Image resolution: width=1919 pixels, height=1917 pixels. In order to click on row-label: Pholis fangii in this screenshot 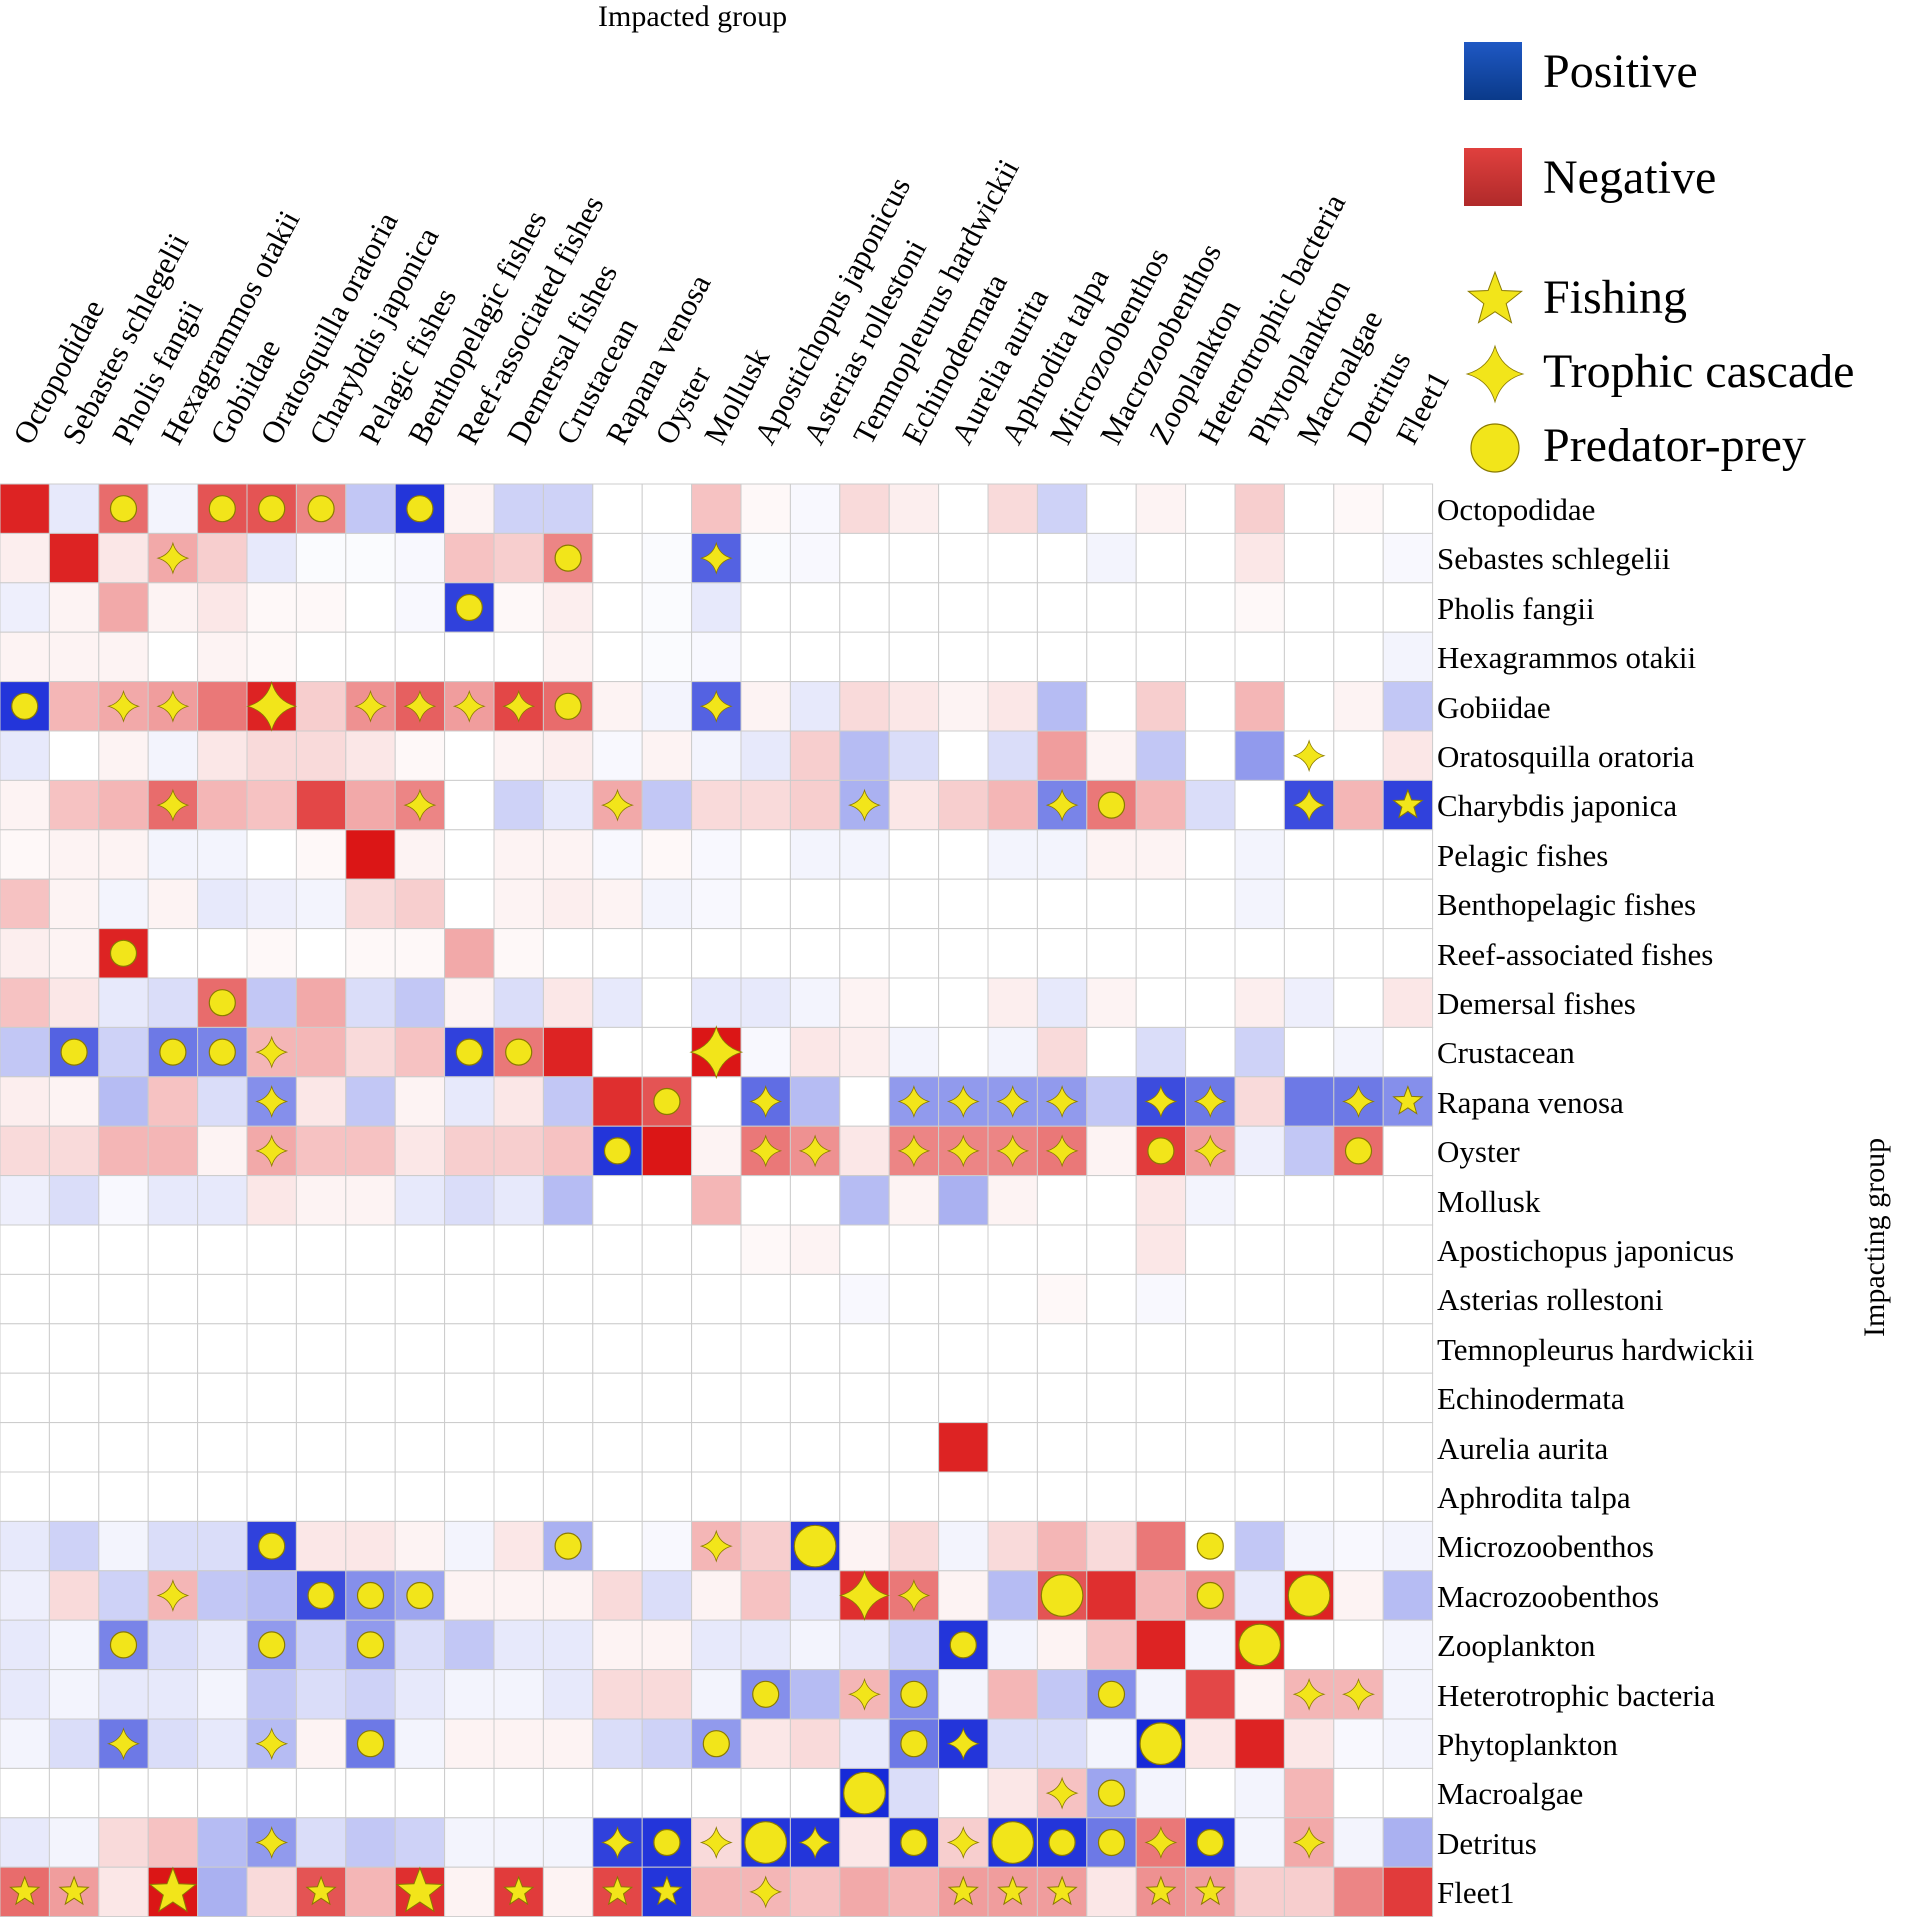, I will do `click(1516, 608)`.